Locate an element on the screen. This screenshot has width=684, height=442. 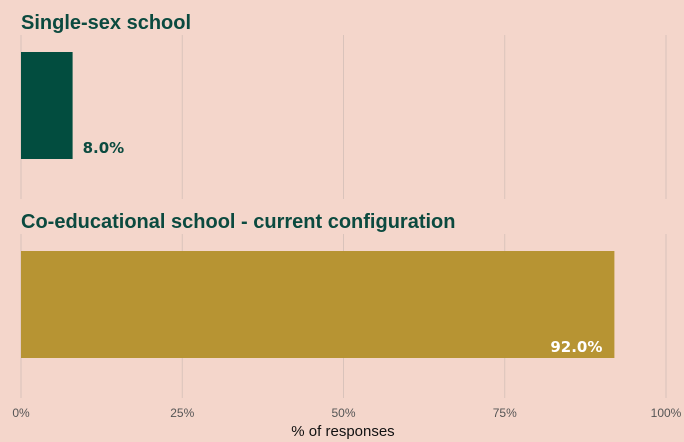
category-title: Single-sex school is located at coordinates (106, 23).